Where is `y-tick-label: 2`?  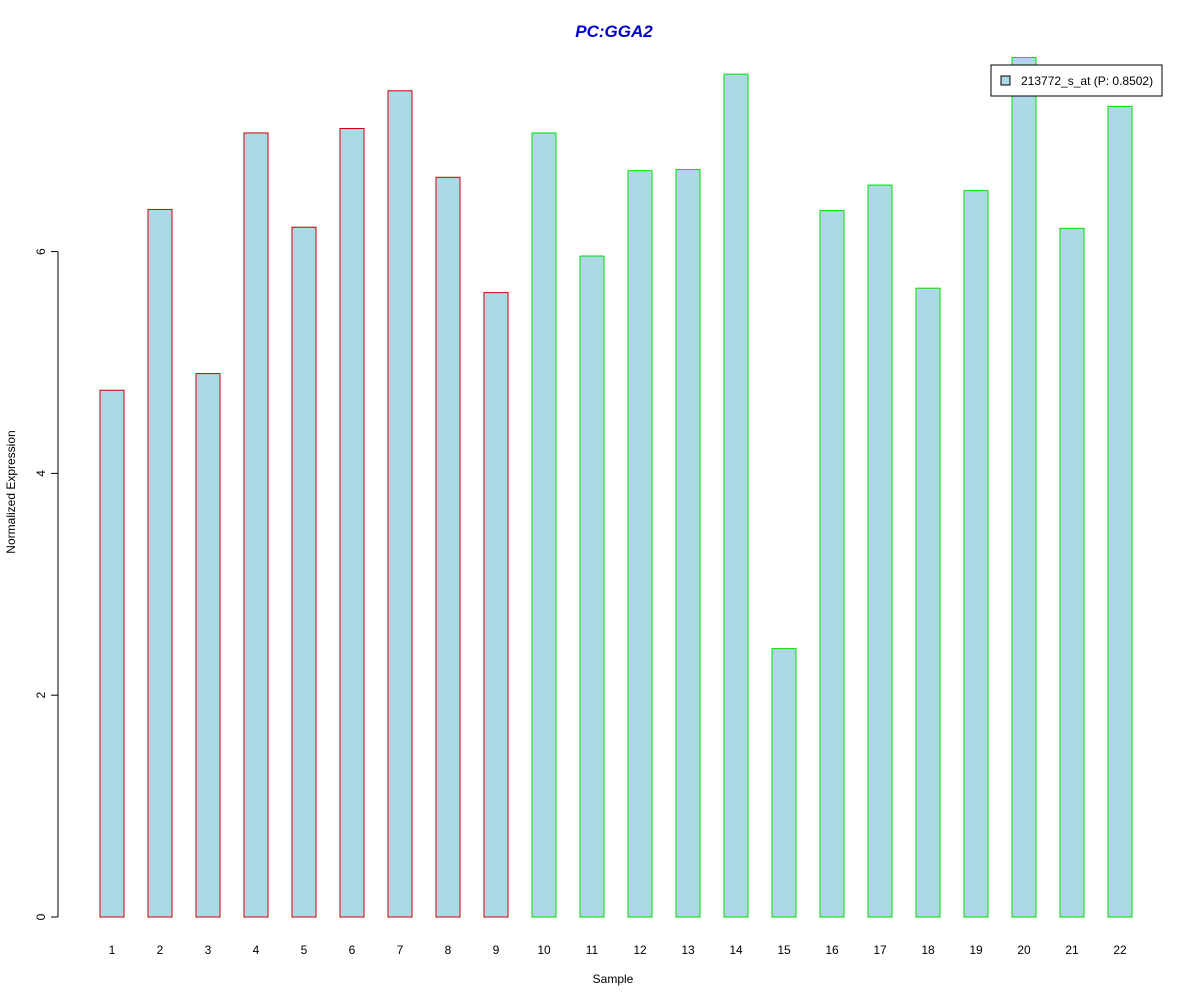 y-tick-label: 2 is located at coordinates (41, 695).